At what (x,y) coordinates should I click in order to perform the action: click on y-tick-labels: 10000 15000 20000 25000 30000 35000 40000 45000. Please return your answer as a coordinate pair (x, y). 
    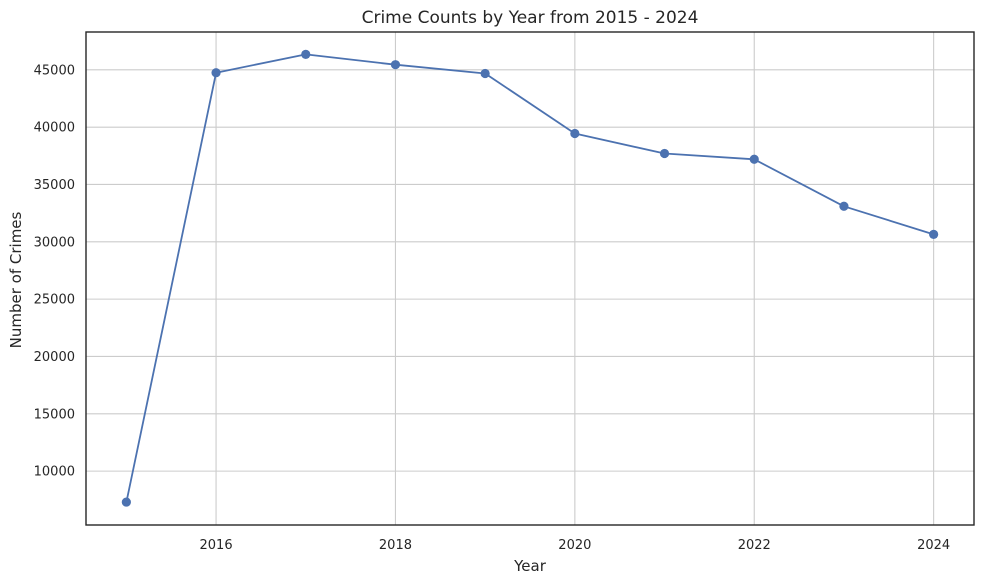
    Looking at the image, I should click on (54, 271).